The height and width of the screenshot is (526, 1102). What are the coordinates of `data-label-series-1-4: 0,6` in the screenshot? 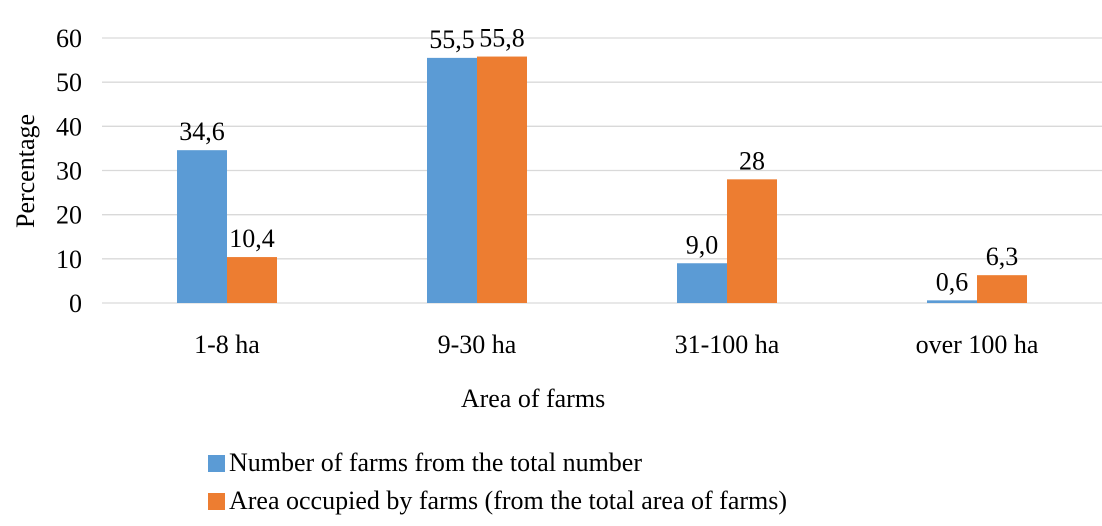 It's located at (952, 281).